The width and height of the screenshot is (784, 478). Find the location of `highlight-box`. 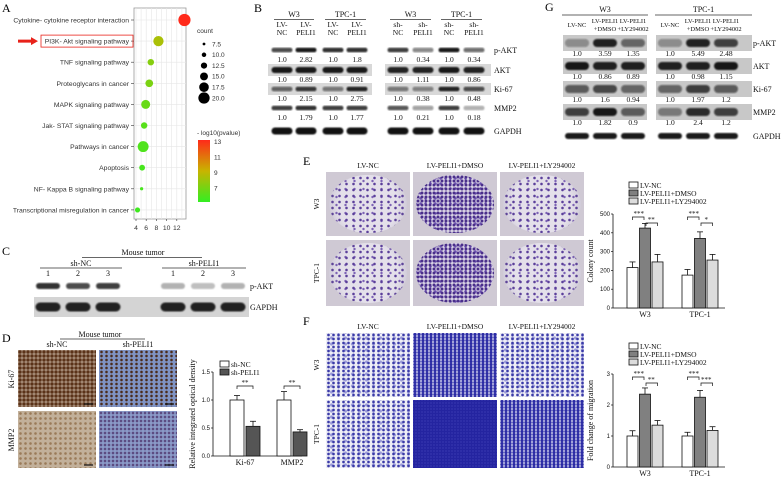

highlight-box is located at coordinates (87, 41).